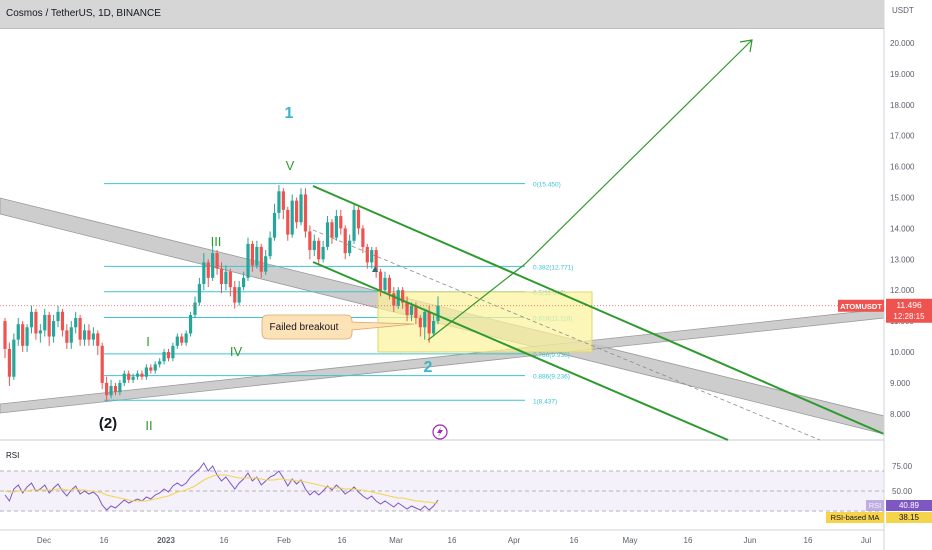  What do you see at coordinates (900, 414) in the screenshot?
I see `price-tick-label: 8.000` at bounding box center [900, 414].